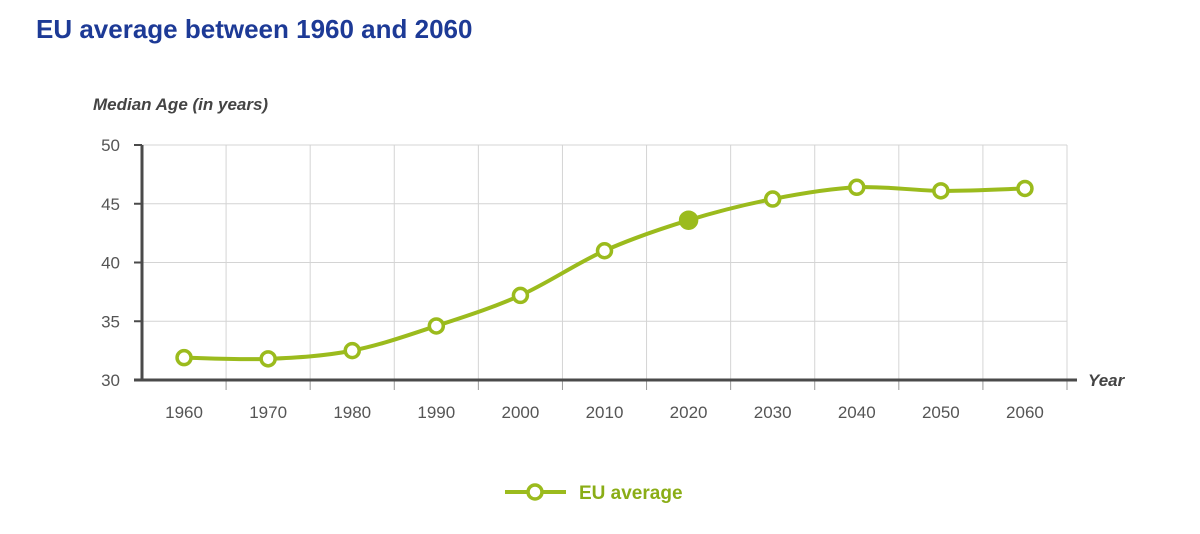 Image resolution: width=1200 pixels, height=534 pixels. Describe the element at coordinates (773, 412) in the screenshot. I see `x-tick-label: 2030` at that location.